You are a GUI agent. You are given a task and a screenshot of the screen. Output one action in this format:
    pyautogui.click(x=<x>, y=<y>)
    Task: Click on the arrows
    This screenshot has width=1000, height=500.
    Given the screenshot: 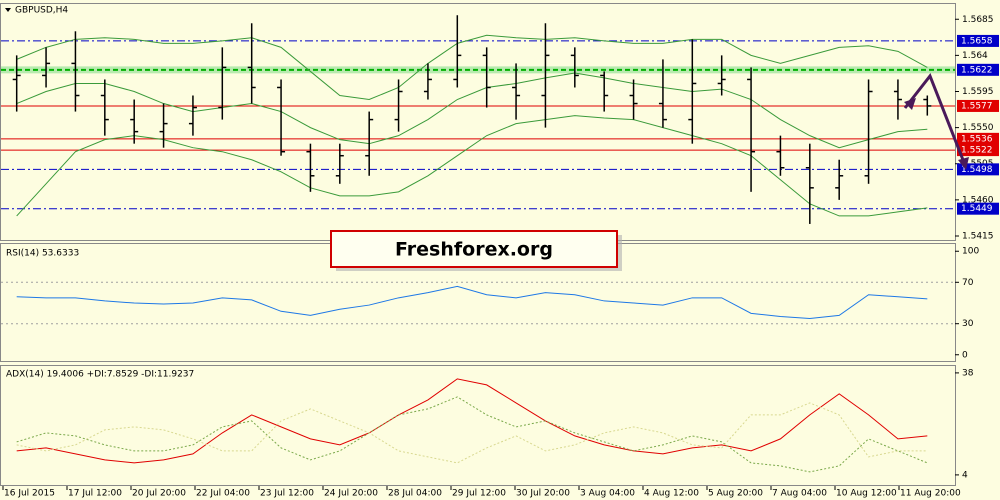 What is the action you would take?
    pyautogui.click(x=936, y=121)
    